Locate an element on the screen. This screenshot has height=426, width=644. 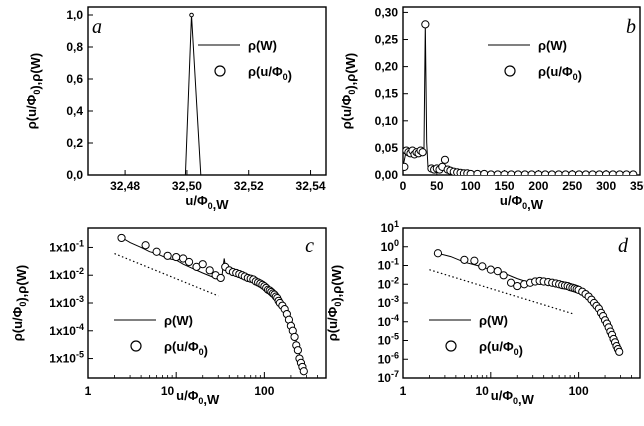
y-tick-label: 0,8 is located at coordinates (74, 47).